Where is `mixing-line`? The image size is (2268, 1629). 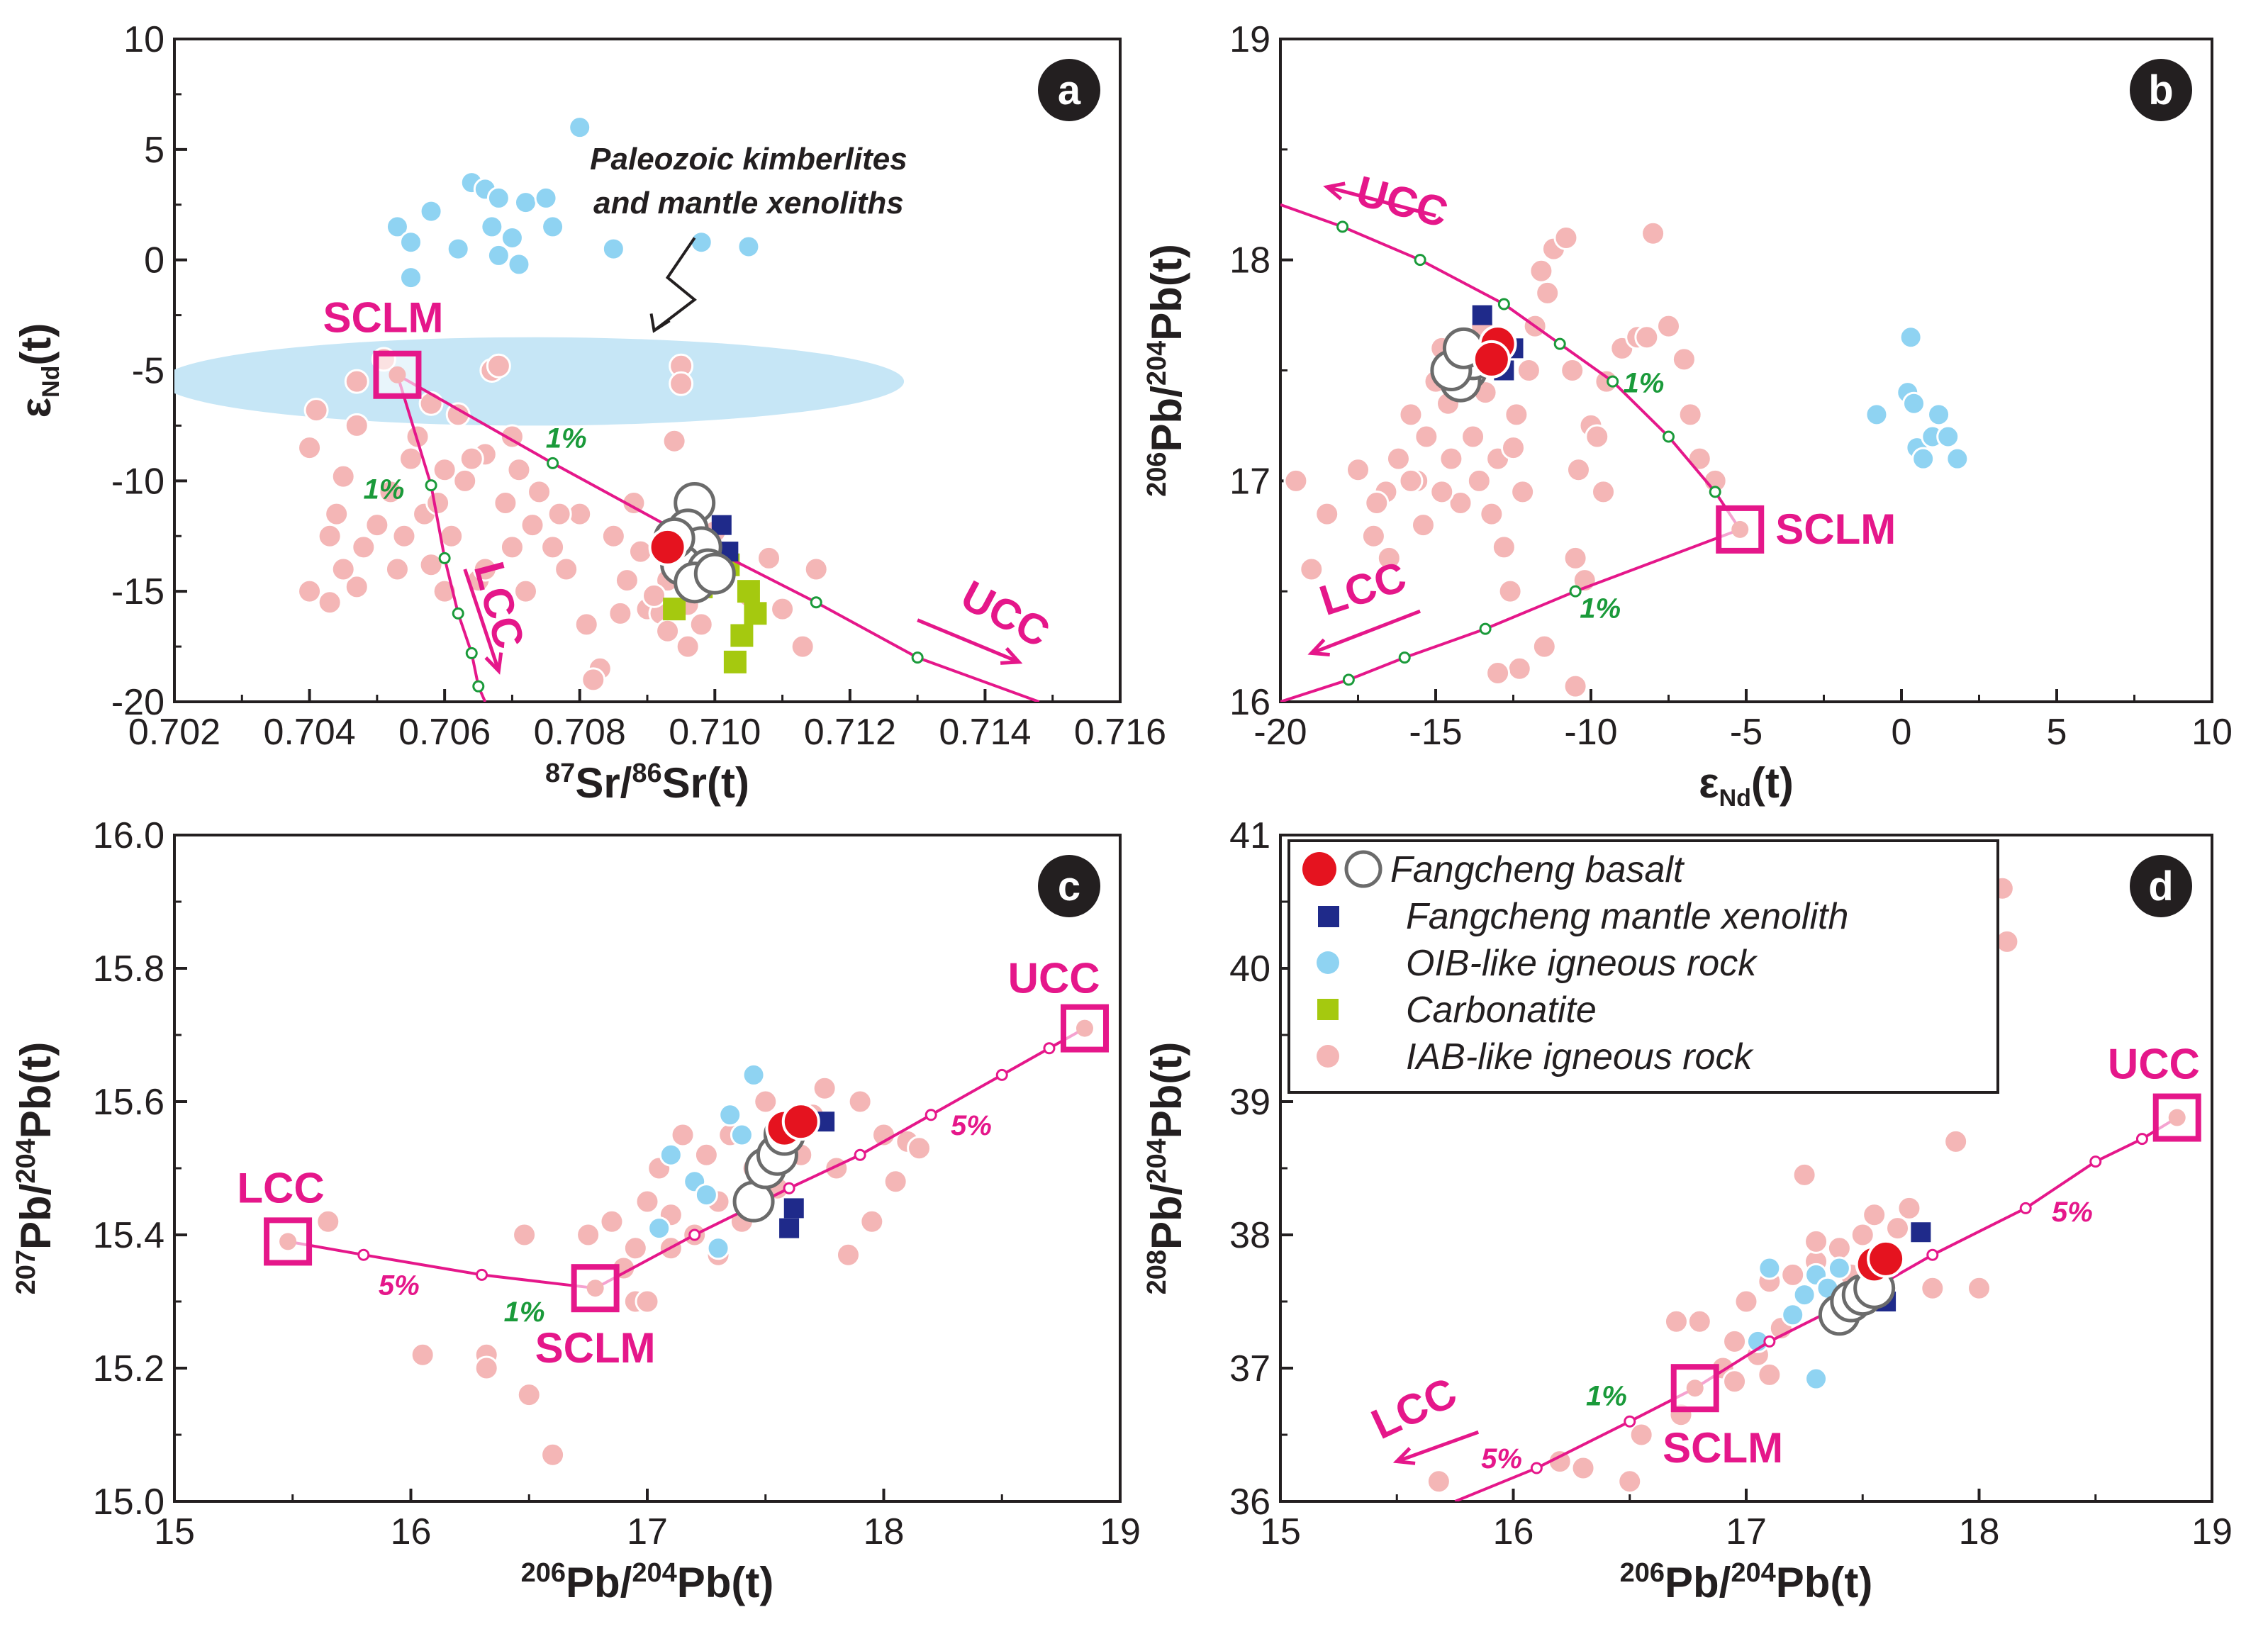
mixing-line is located at coordinates (839, 1157).